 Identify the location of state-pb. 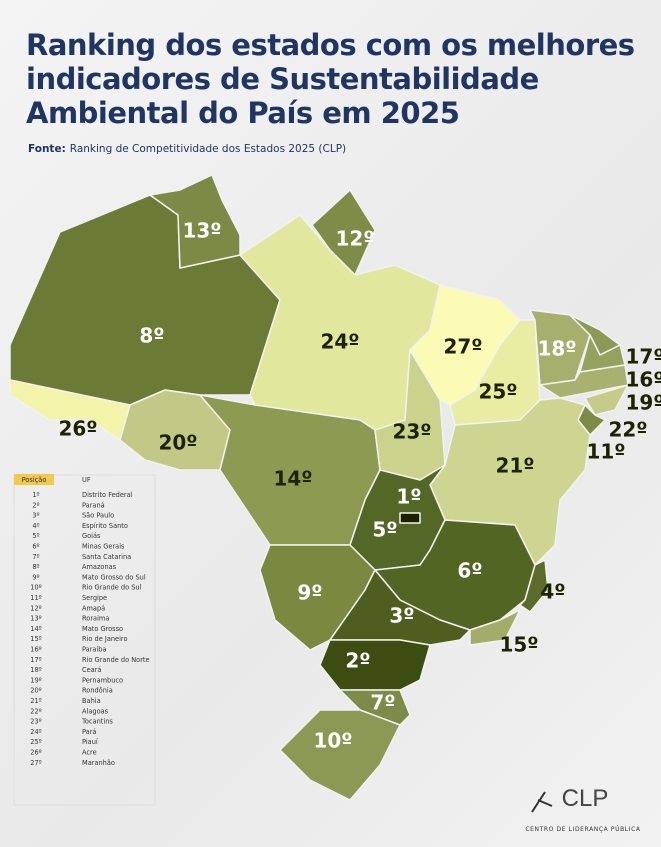
(602, 353).